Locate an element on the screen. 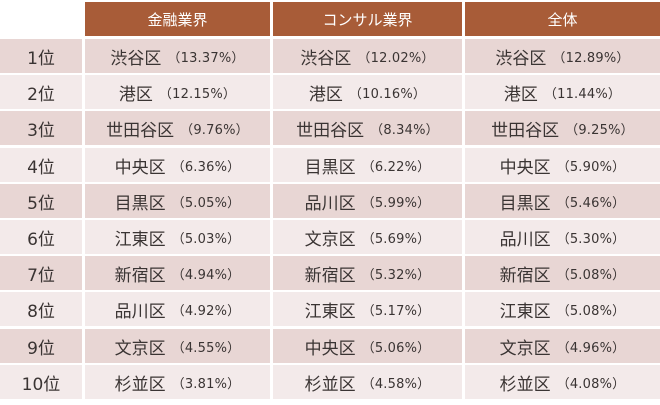 Image resolution: width=660 pixels, height=405 pixels. consulting-cell: 新宿区 （5.32%） is located at coordinates (367, 273).